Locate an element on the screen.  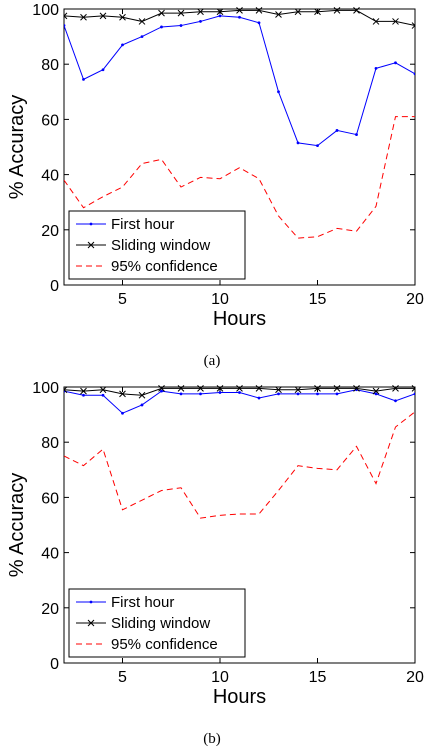
x-tick-label: 20 is located at coordinates (415, 299).